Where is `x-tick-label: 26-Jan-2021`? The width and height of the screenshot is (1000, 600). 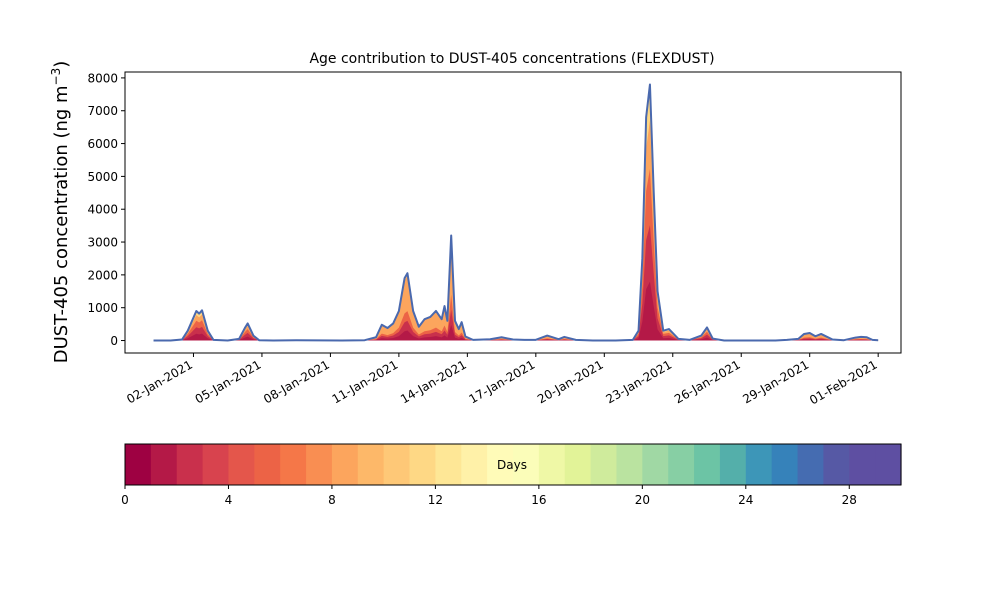
x-tick-label: 26-Jan-2021 is located at coordinates (707, 381).